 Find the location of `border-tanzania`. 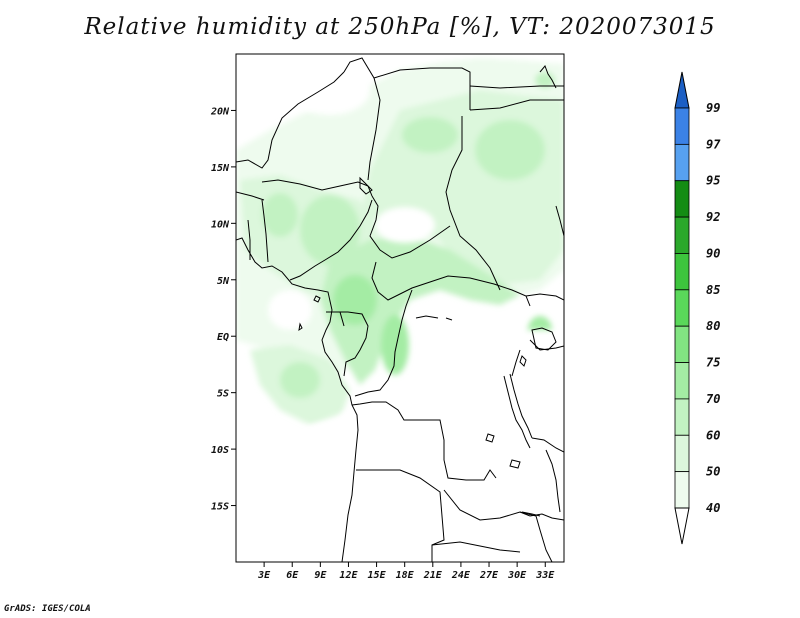

border-tanzania is located at coordinates (547, 445).